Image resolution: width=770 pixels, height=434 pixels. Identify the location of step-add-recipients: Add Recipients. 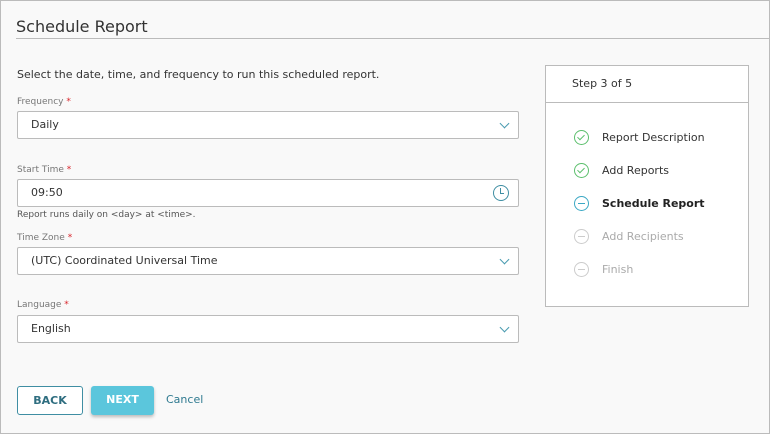
(629, 236).